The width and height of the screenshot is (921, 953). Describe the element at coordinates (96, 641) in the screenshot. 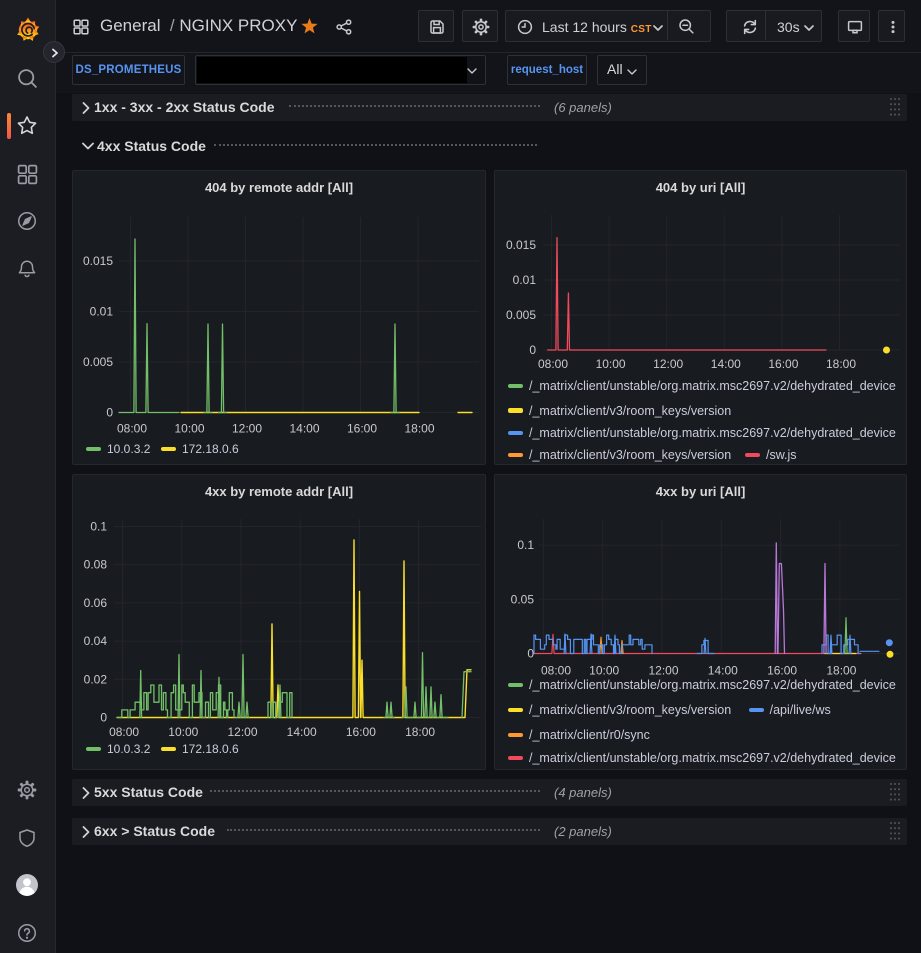

I see `svg-text: 0.04` at that location.